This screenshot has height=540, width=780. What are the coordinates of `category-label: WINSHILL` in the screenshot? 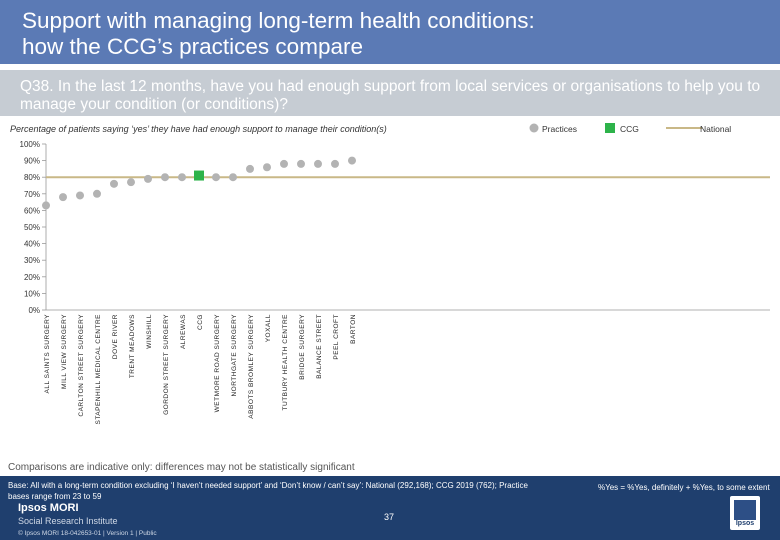 It's located at (149, 331).